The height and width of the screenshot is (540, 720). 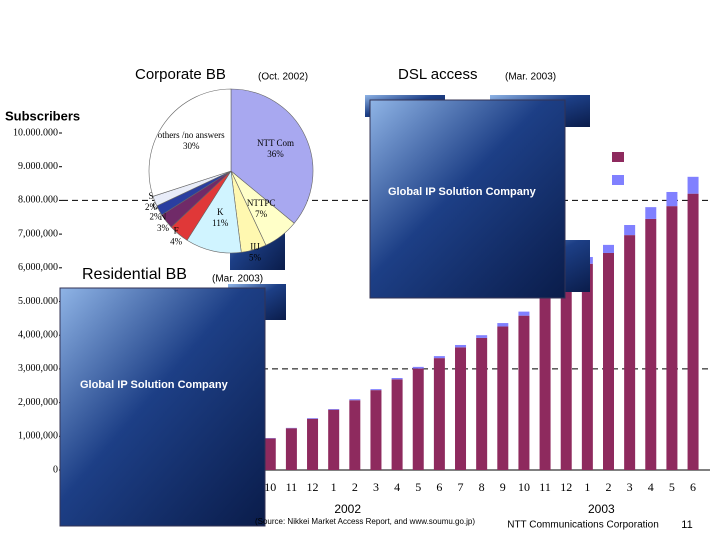 What do you see at coordinates (38, 233) in the screenshot?
I see `y-tick-label: 7,000,000` at bounding box center [38, 233].